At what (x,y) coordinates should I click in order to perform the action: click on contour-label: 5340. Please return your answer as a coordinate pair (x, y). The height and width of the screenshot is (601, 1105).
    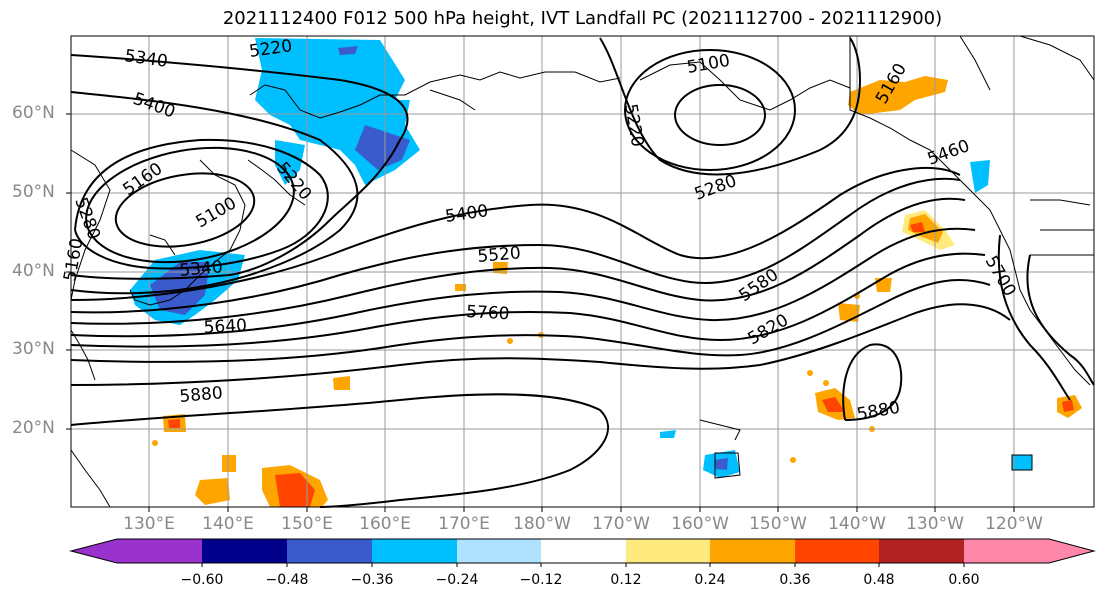
    Looking at the image, I should click on (201, 269).